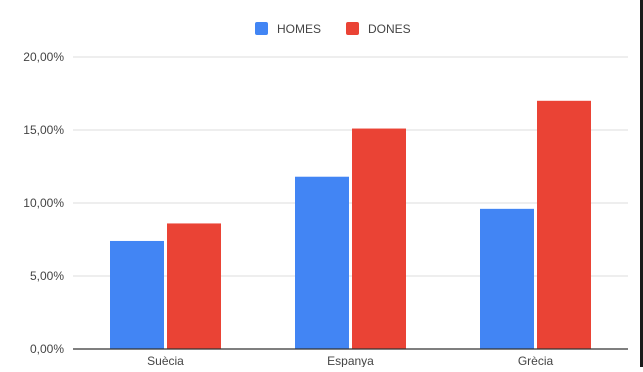 The width and height of the screenshot is (643, 372). Describe the element at coordinates (352, 28) in the screenshot. I see `legend-swatch-dones` at that location.